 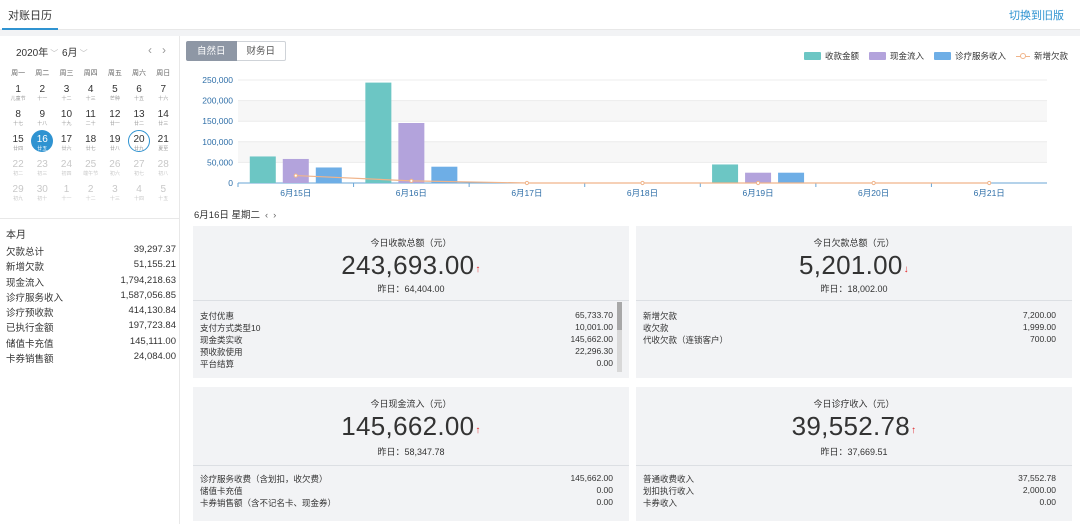 I want to click on calendar-day: 10 十九, so click(x=66, y=119).